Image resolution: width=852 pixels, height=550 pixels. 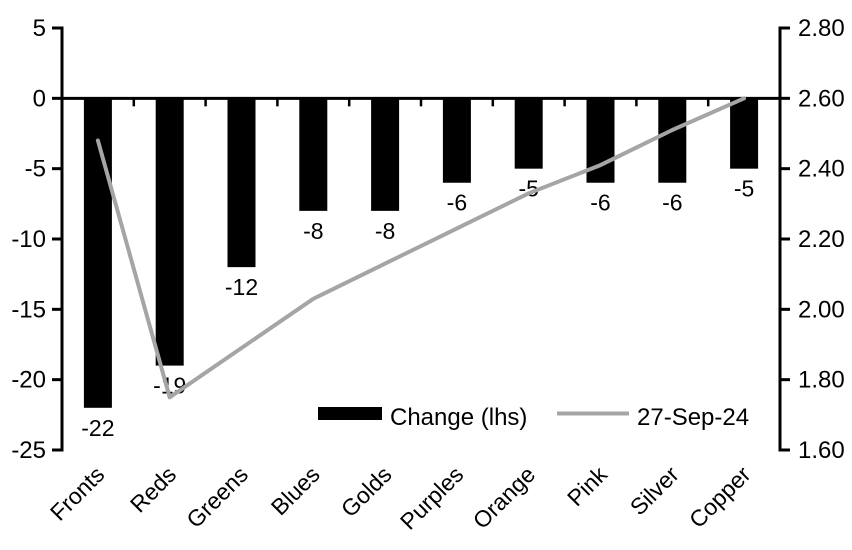 I want to click on bar-value-label: -5, so click(x=744, y=189).